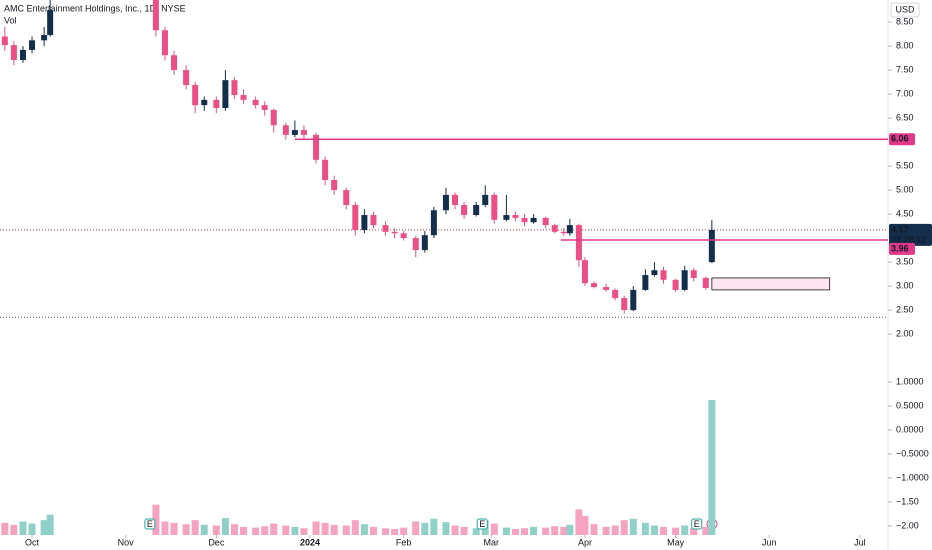 This screenshot has width=932, height=550. I want to click on level-label-box, so click(902, 248).